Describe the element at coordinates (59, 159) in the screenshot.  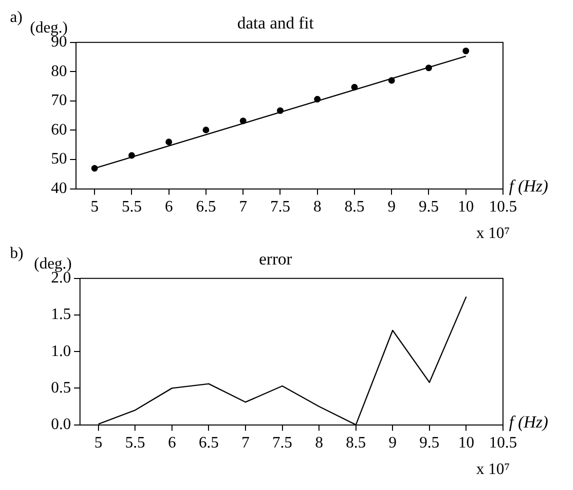
I see `y-tick-label: 50` at that location.